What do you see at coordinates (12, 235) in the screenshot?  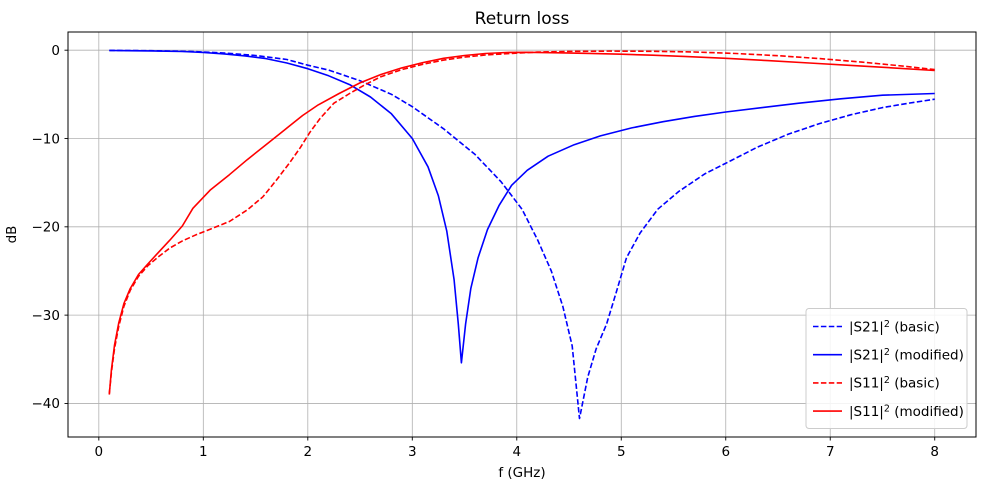 I see `y-axis-label: dB` at bounding box center [12, 235].